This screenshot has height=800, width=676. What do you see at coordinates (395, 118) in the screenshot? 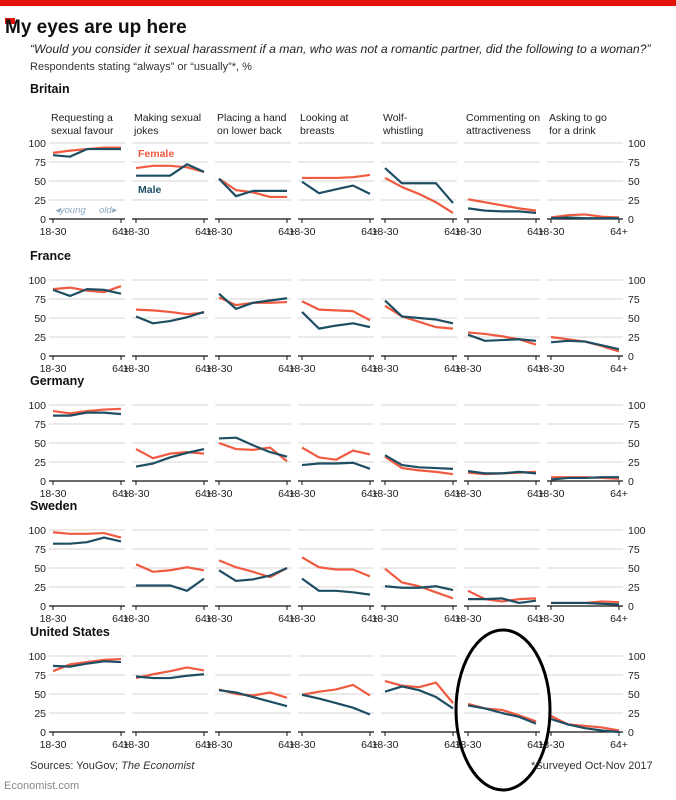
I see `column-heading-line: Wolf-` at bounding box center [395, 118].